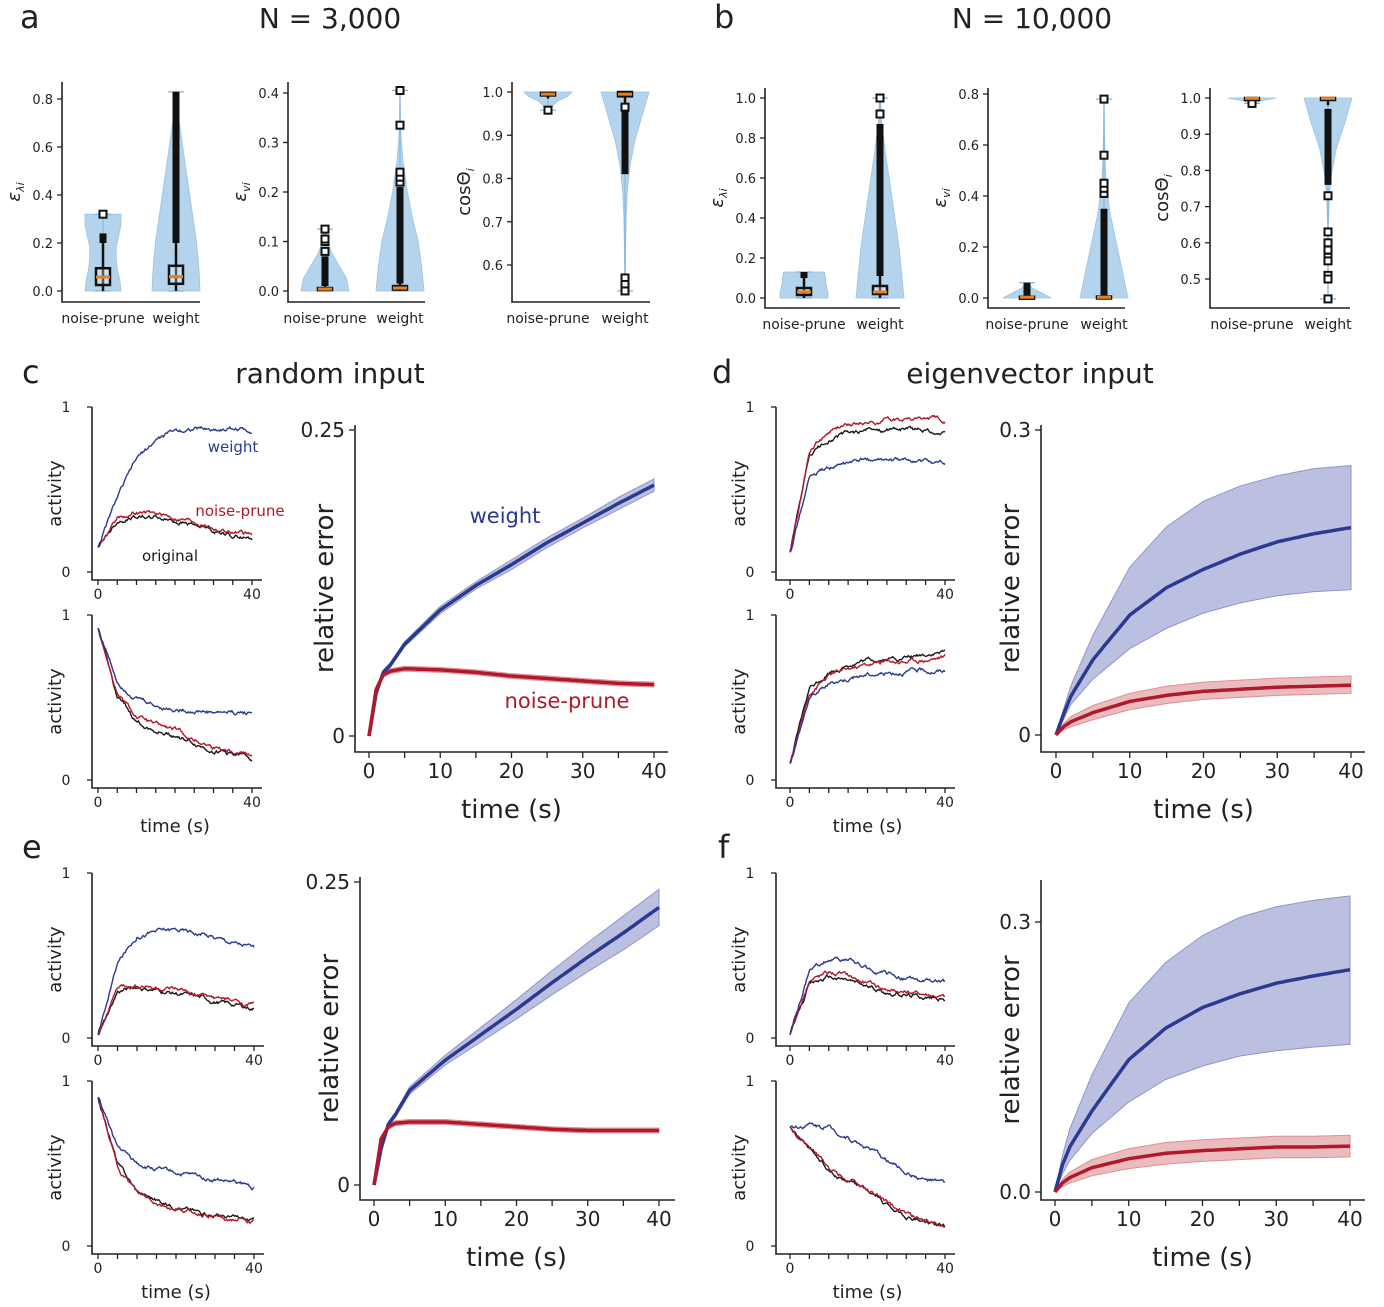  Describe the element at coordinates (842, 967) in the screenshot. I see `activity-panel-f_top: 0 1 0 40 activity` at that location.